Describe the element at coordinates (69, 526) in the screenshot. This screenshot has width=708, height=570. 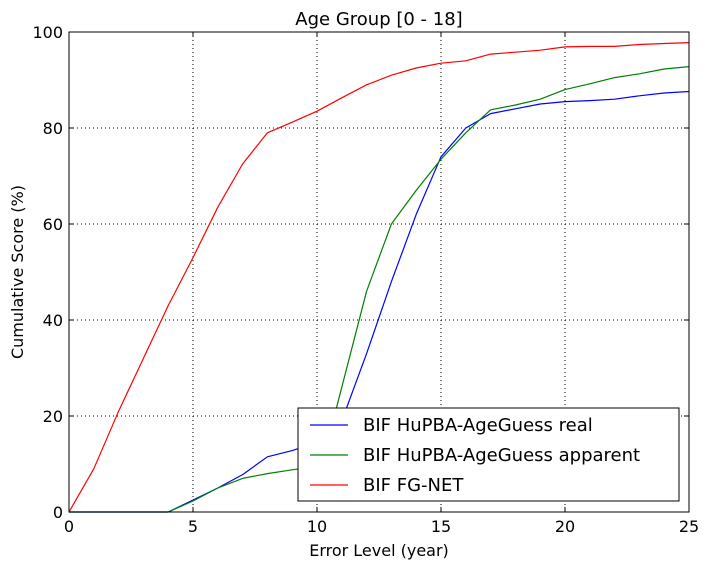
I see `x-tick-label: 0` at that location.